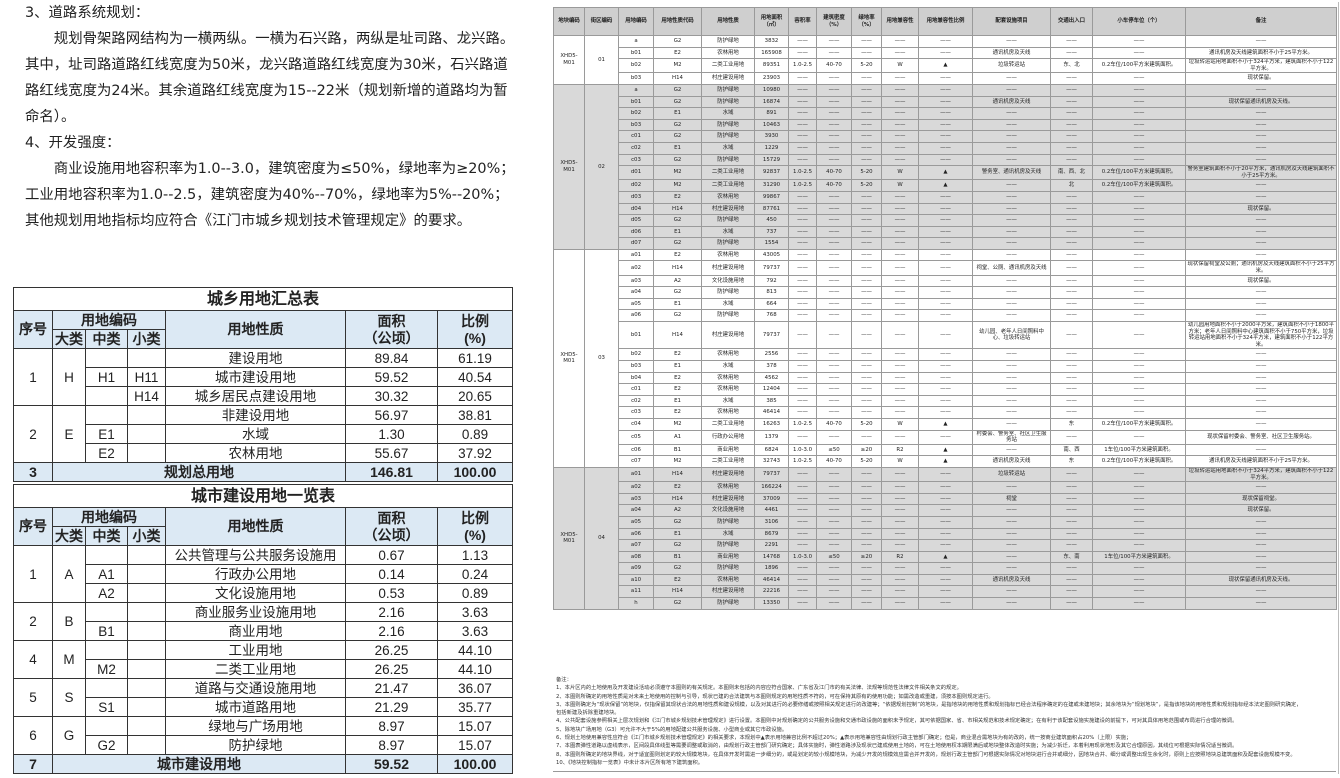 The width and height of the screenshot is (1340, 778). I want to click on remark-cell: ——, so click(1261, 197).